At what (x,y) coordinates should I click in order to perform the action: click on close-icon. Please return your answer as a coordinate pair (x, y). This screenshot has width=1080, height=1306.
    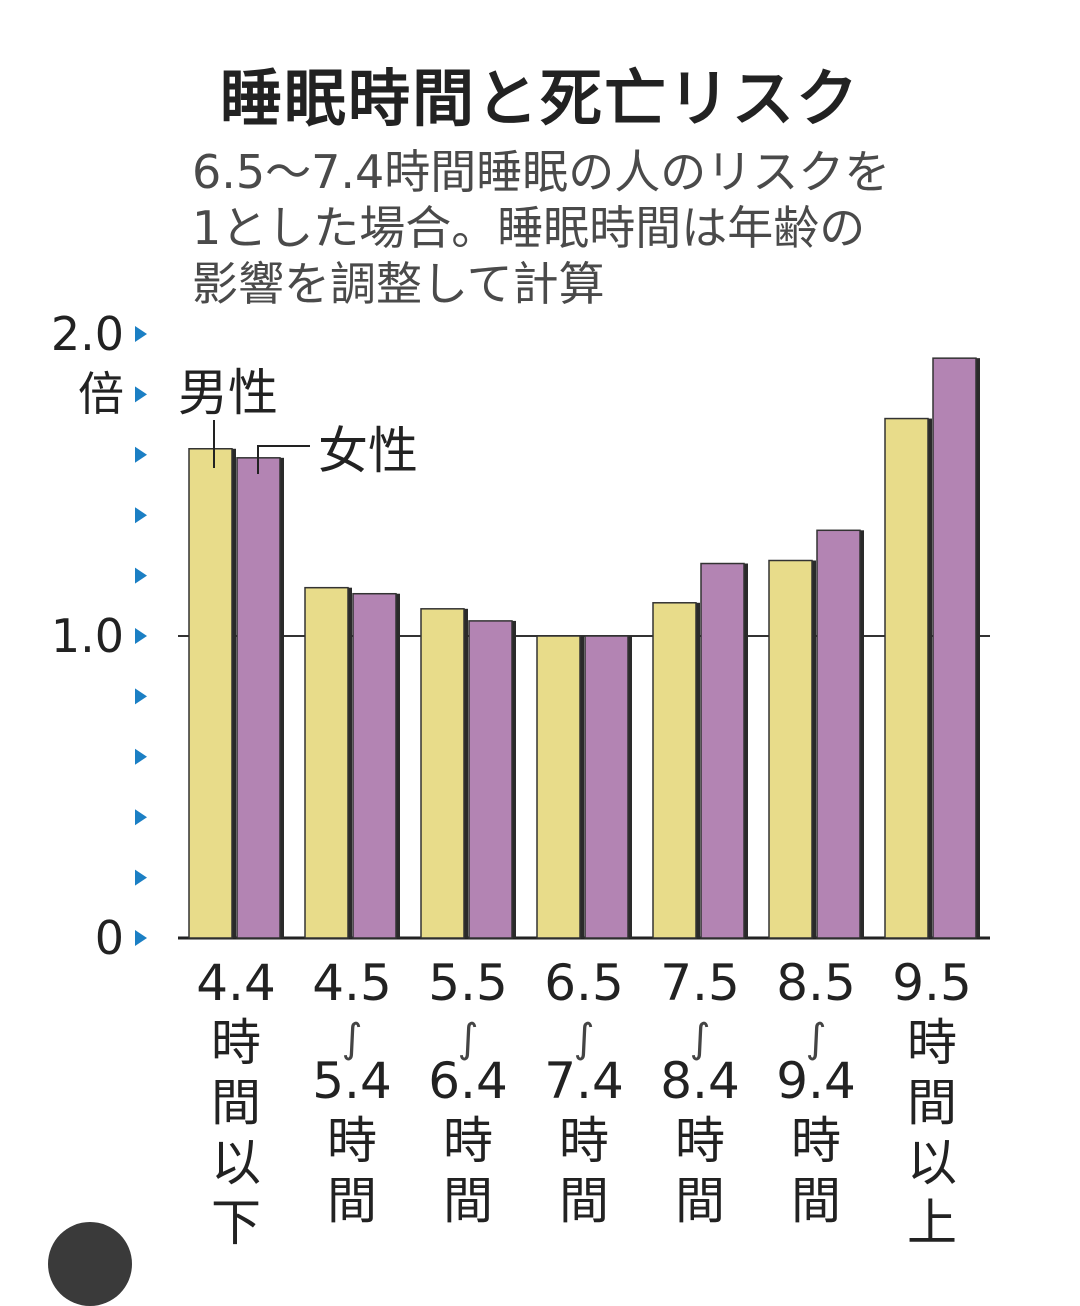
    Looking at the image, I should click on (90, 1264).